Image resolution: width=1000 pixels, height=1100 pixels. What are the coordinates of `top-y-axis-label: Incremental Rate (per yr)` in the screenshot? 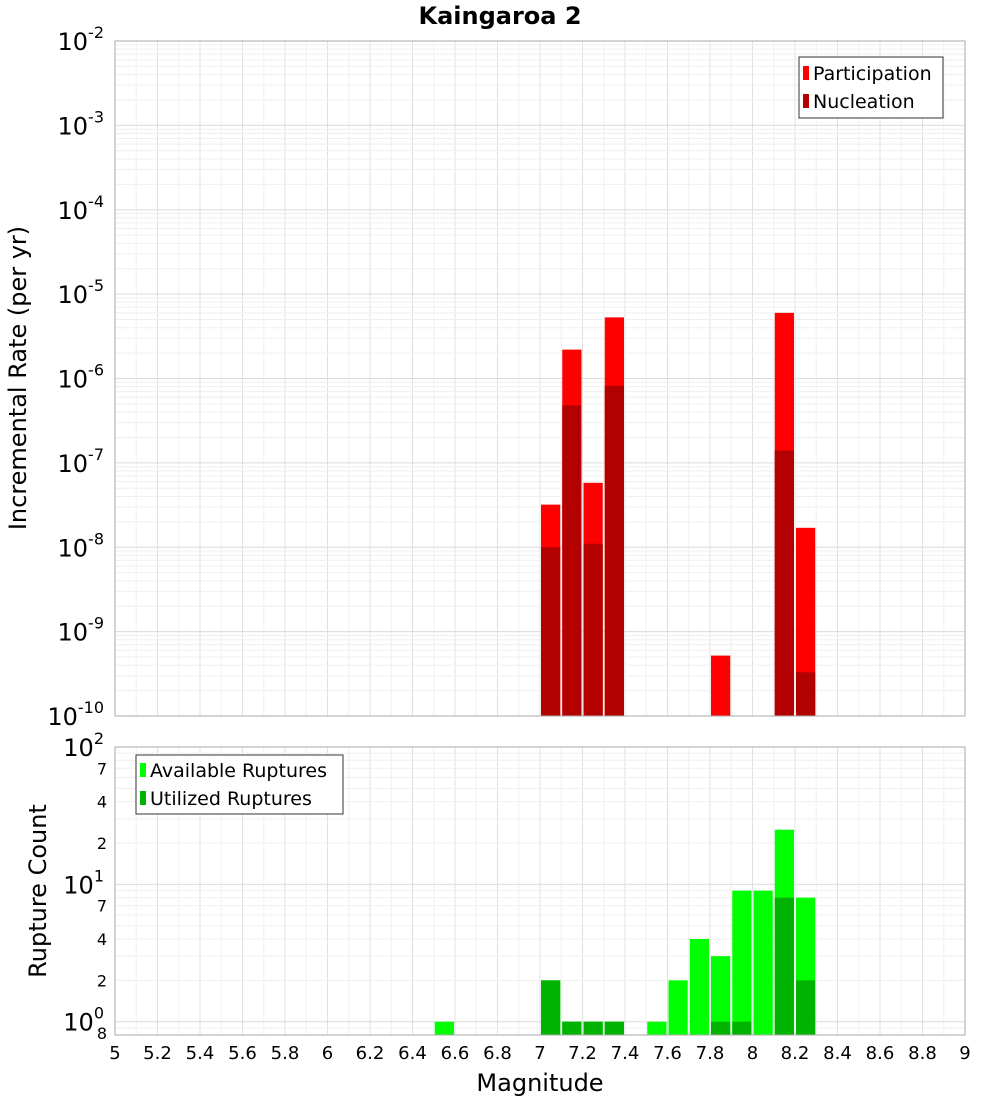 It's located at (18, 378).